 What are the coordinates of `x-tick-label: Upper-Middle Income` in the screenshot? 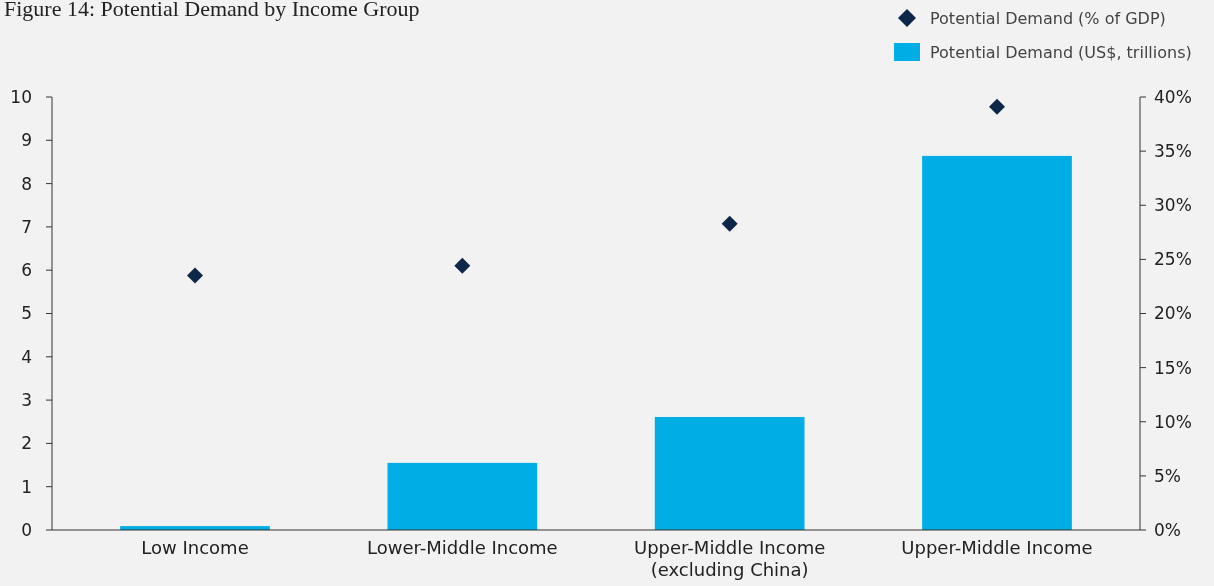 It's located at (997, 547).